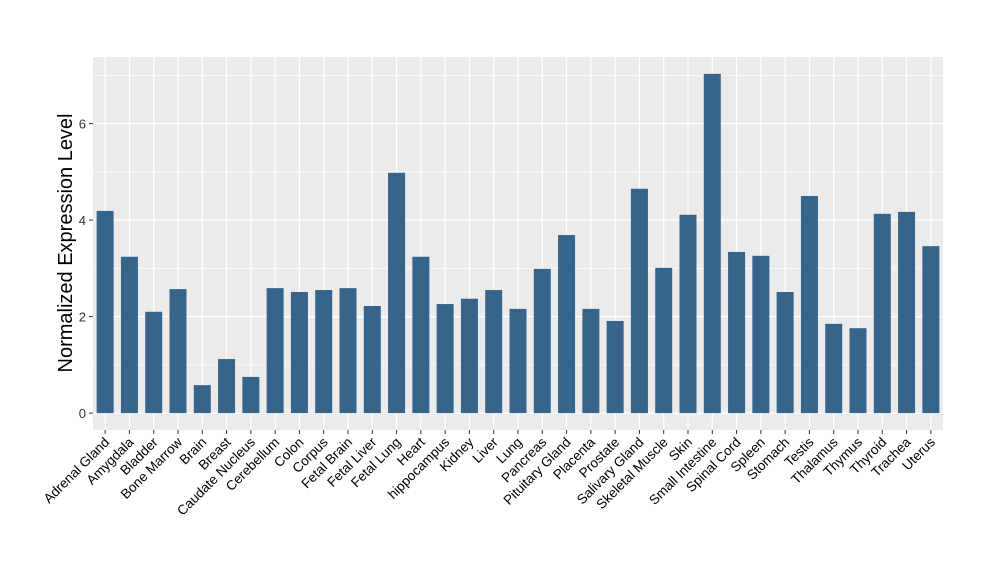  What do you see at coordinates (324, 352) in the screenshot?
I see `bar-corpus` at bounding box center [324, 352].